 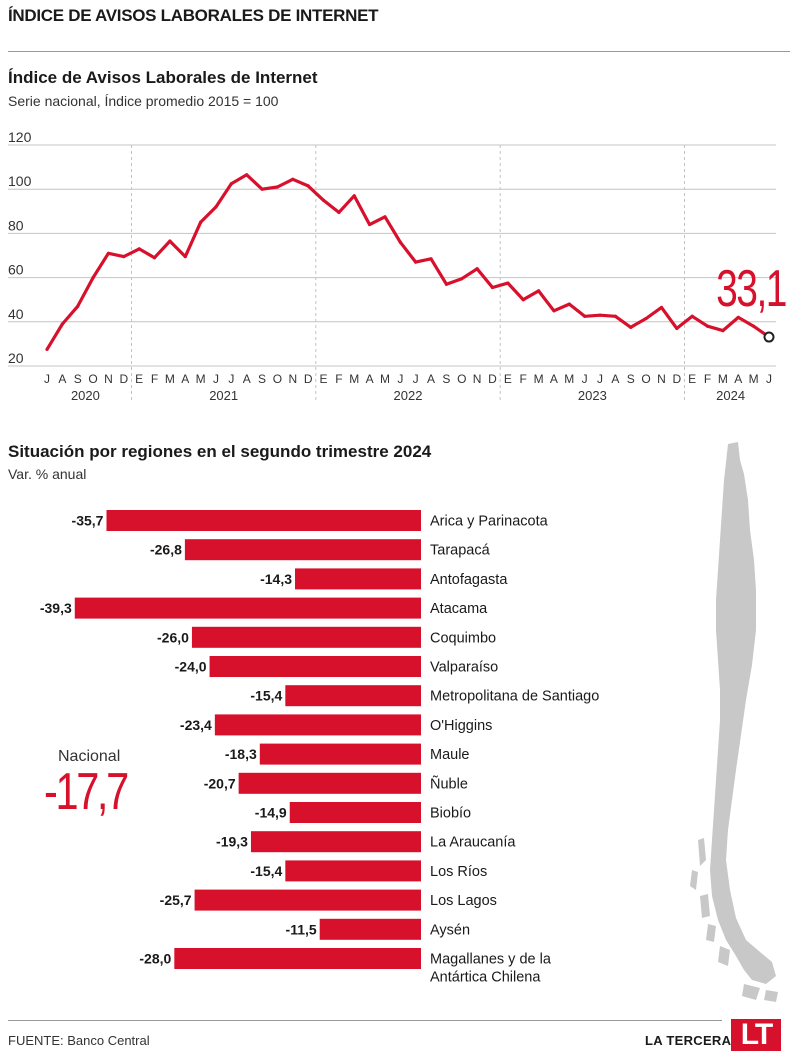 What do you see at coordinates (464, 668) in the screenshot?
I see `region-label: Valparaíso` at bounding box center [464, 668].